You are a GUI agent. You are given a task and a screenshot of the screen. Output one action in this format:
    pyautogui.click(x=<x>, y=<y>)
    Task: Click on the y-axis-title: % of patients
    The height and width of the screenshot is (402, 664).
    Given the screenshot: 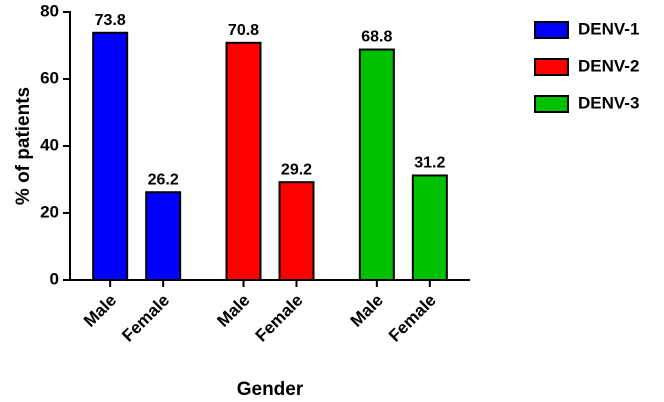 What is the action you would take?
    pyautogui.click(x=23, y=146)
    